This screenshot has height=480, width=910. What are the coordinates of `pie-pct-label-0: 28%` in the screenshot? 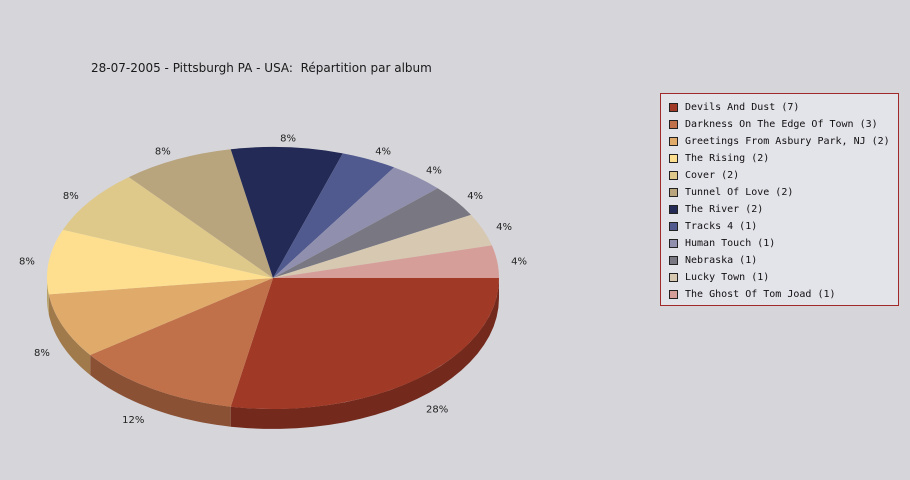 It's located at (437, 410).